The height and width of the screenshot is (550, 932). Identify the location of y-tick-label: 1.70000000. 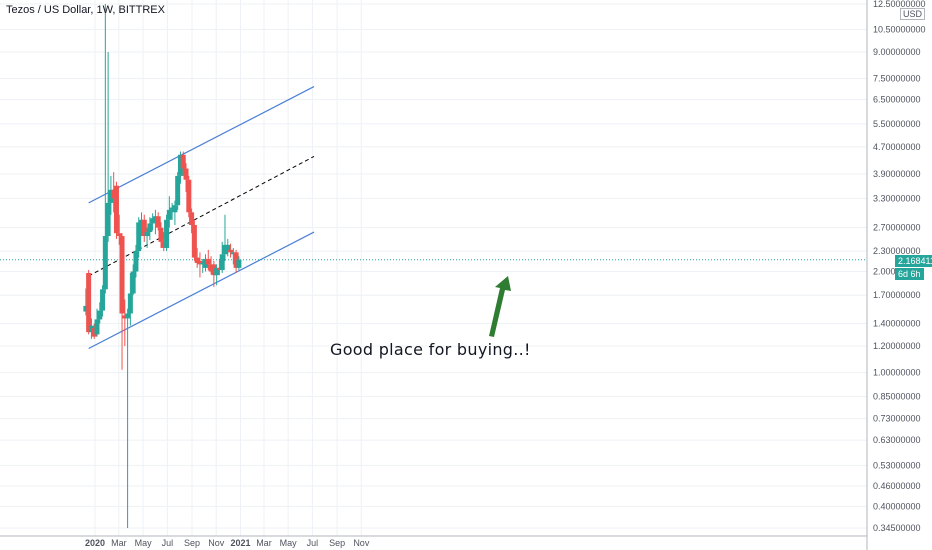
(897, 295).